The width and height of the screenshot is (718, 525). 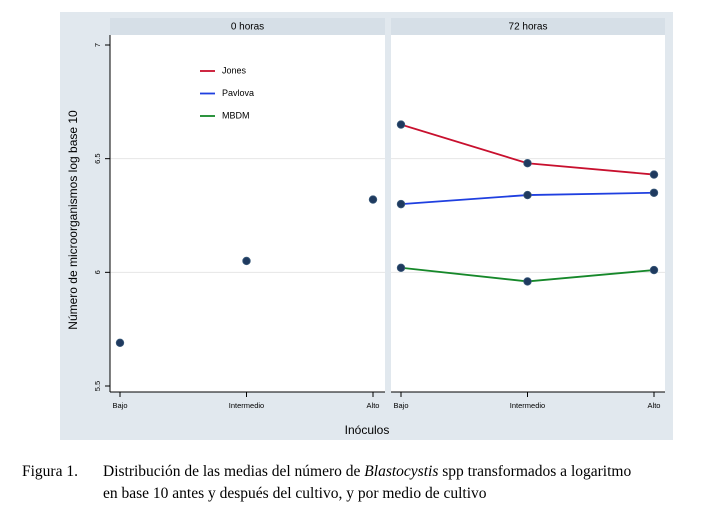 I want to click on y-axis-title: Número de microorganismos log base 10, so click(x=73, y=220).